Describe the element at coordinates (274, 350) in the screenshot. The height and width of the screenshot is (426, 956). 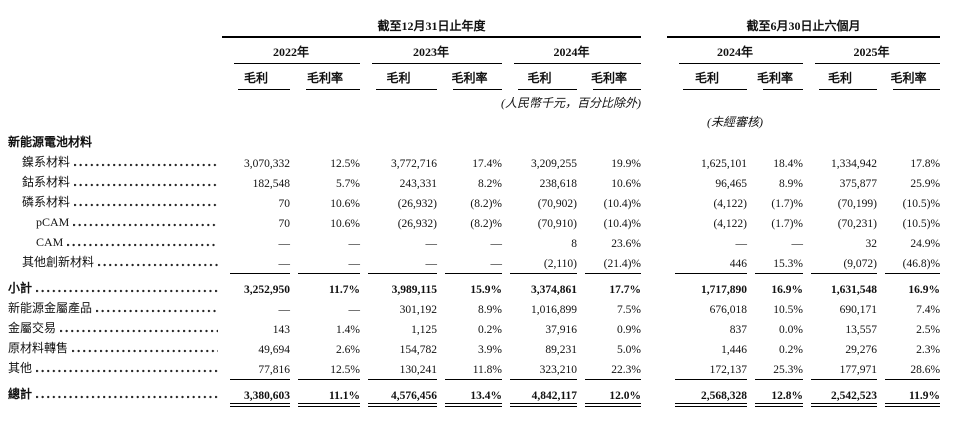
I see `table-cell: 49,694` at that location.